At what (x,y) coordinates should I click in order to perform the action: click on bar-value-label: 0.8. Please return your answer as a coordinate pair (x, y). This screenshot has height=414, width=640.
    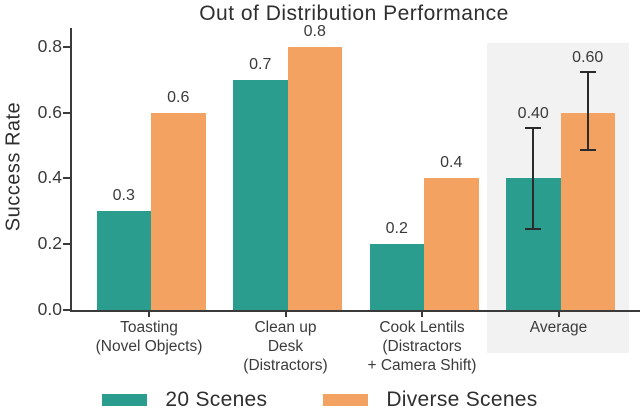
    Looking at the image, I should click on (314, 31).